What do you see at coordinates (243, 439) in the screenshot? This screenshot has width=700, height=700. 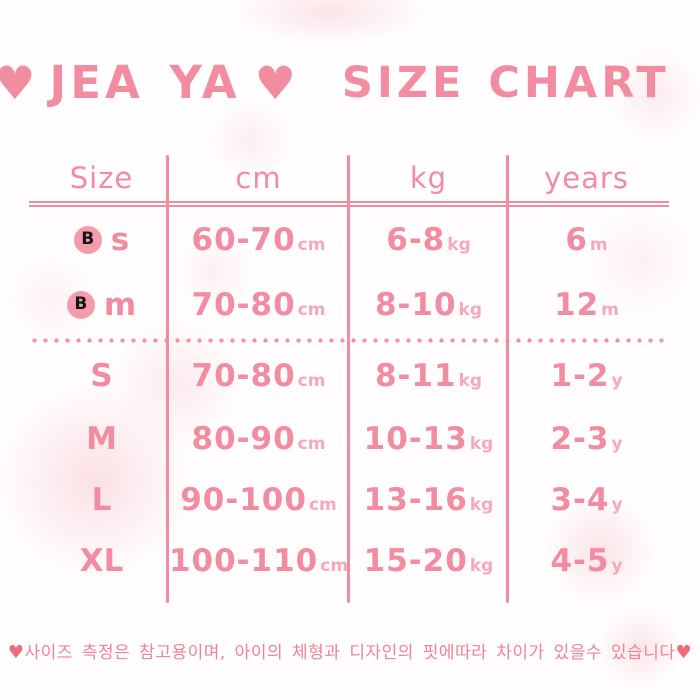 I see `cm-value: 80-90` at bounding box center [243, 439].